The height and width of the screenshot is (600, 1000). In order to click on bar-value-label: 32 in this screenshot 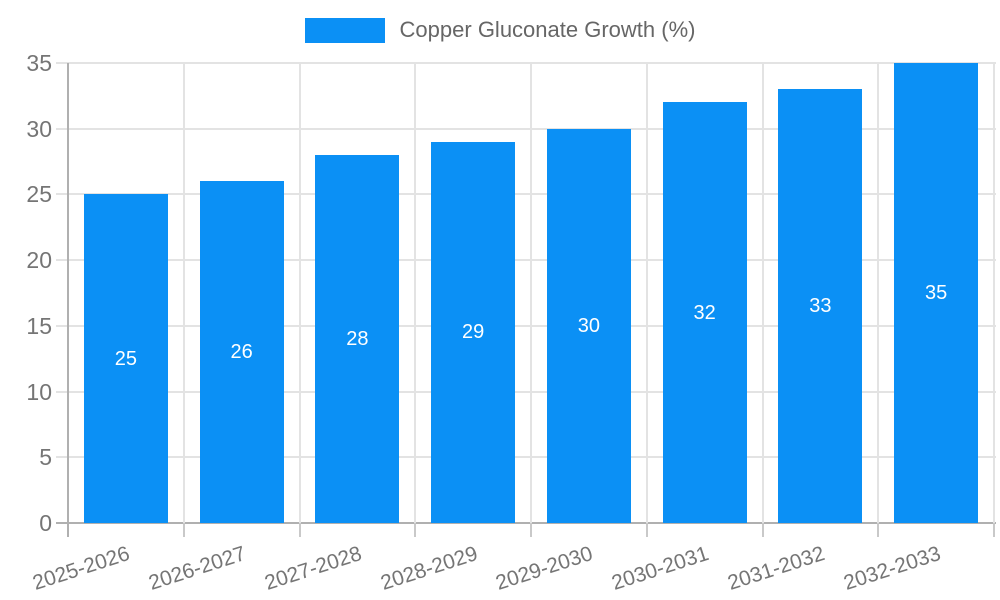, I will do `click(704, 312)`.